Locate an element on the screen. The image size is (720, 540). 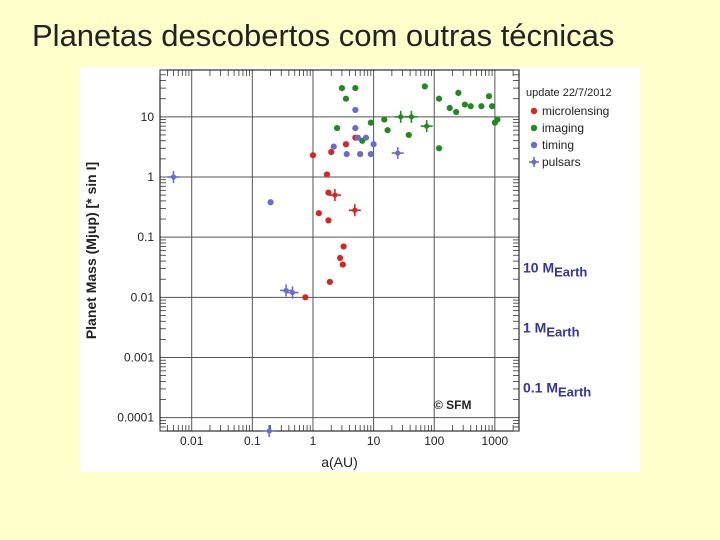
earth-mass-labels: 10 MEarth 1 MEarth 0.1 MEarth is located at coordinates (557, 329).